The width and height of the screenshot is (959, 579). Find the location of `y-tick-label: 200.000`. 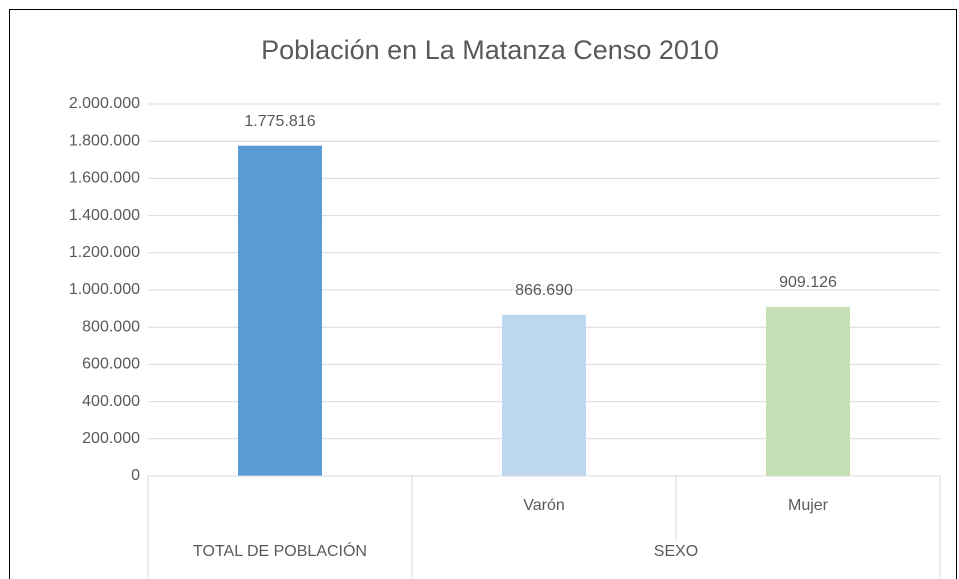

y-tick-label: 200.000 is located at coordinates (111, 438).